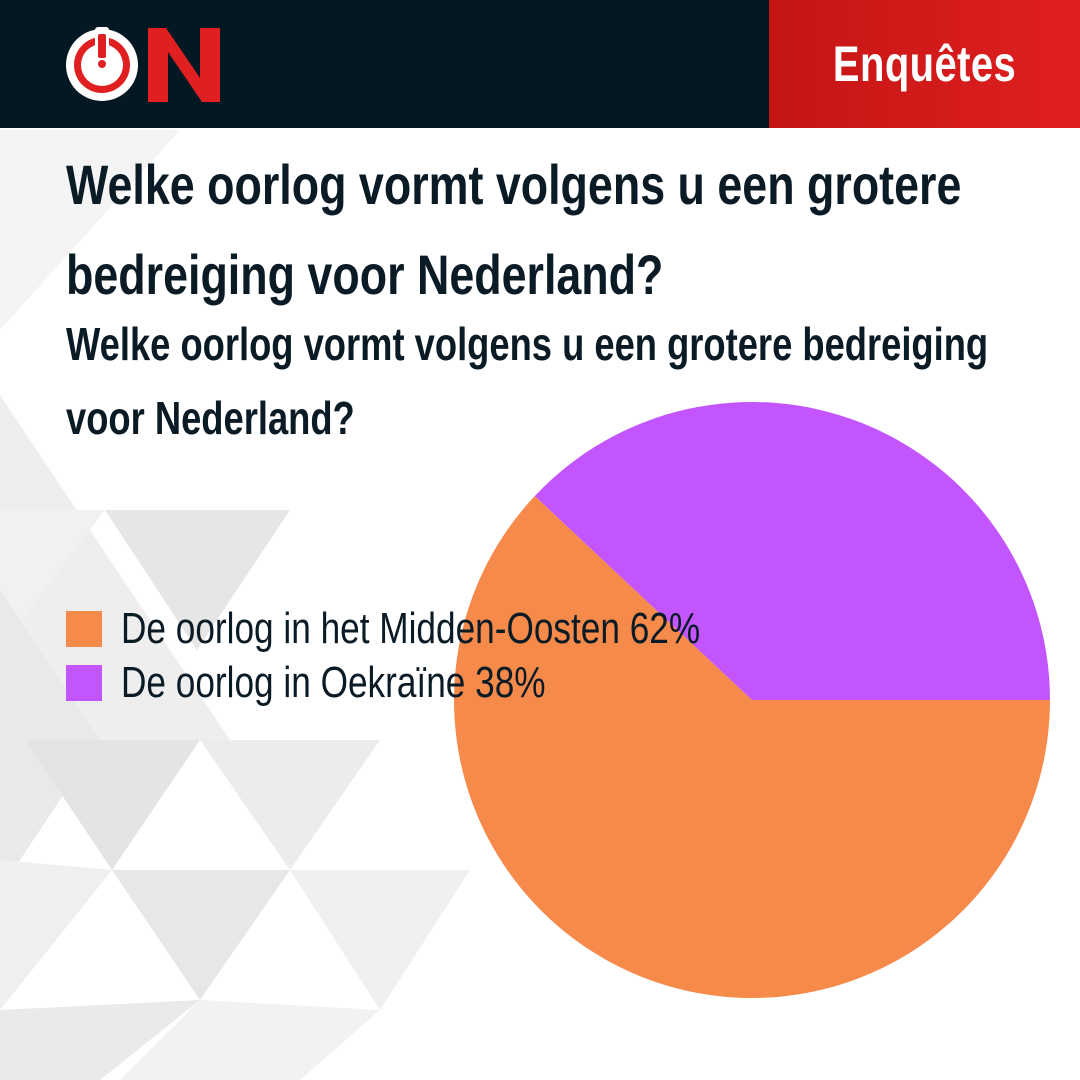 The height and width of the screenshot is (1080, 1080). I want to click on section-tab-label: Enquêtes, so click(924, 64).